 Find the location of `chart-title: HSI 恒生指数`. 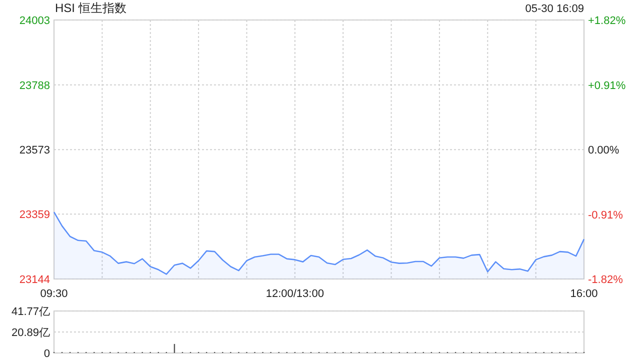

chart-title: HSI 恒生指数 is located at coordinates (90, 8).